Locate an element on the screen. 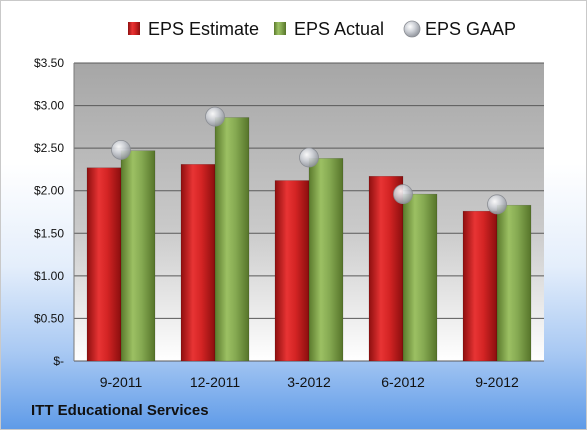  y-axis: $- $0.50 $1.00 $1.50 $2.00 $2.50 $3.00 $3.50 is located at coordinates (54, 212).